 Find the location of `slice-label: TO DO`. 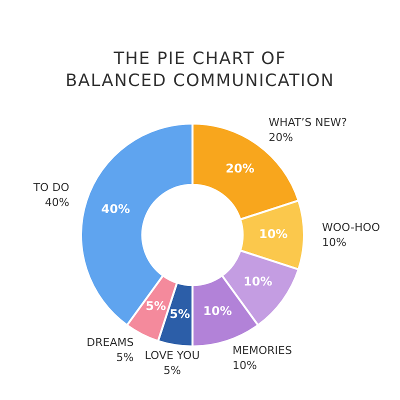

slice-label: TO DO is located at coordinates (51, 187).